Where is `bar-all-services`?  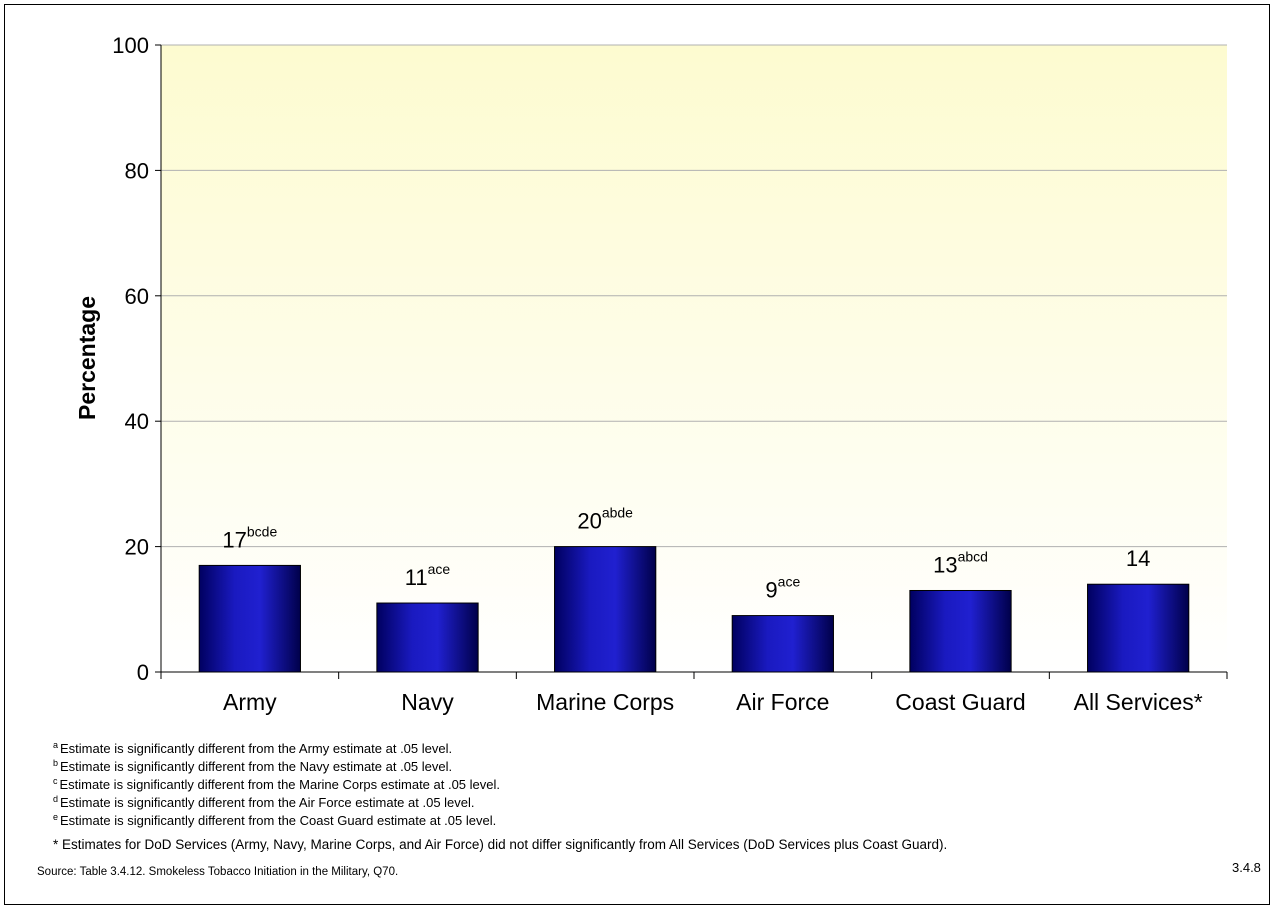
bar-all-services is located at coordinates (1138, 628).